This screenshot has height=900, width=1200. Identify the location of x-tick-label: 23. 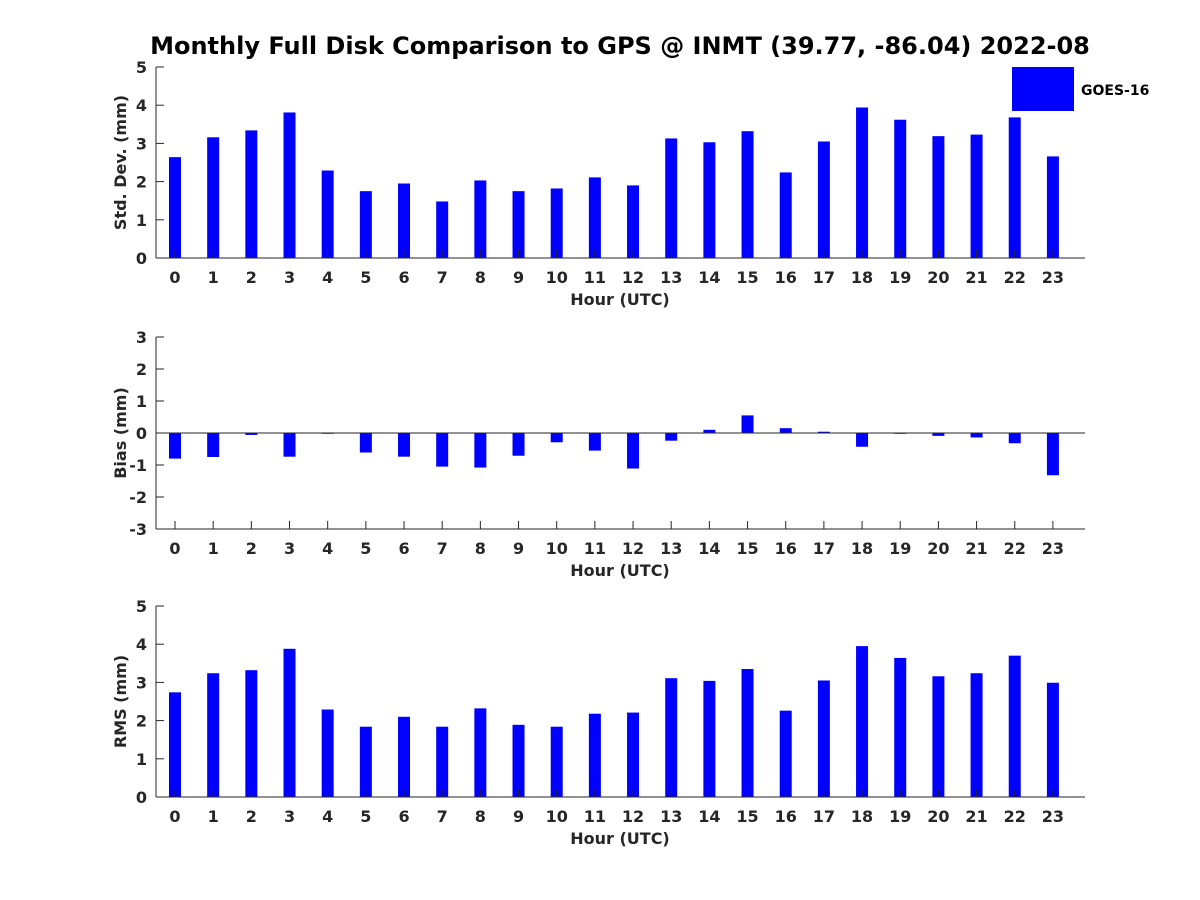
(1053, 277).